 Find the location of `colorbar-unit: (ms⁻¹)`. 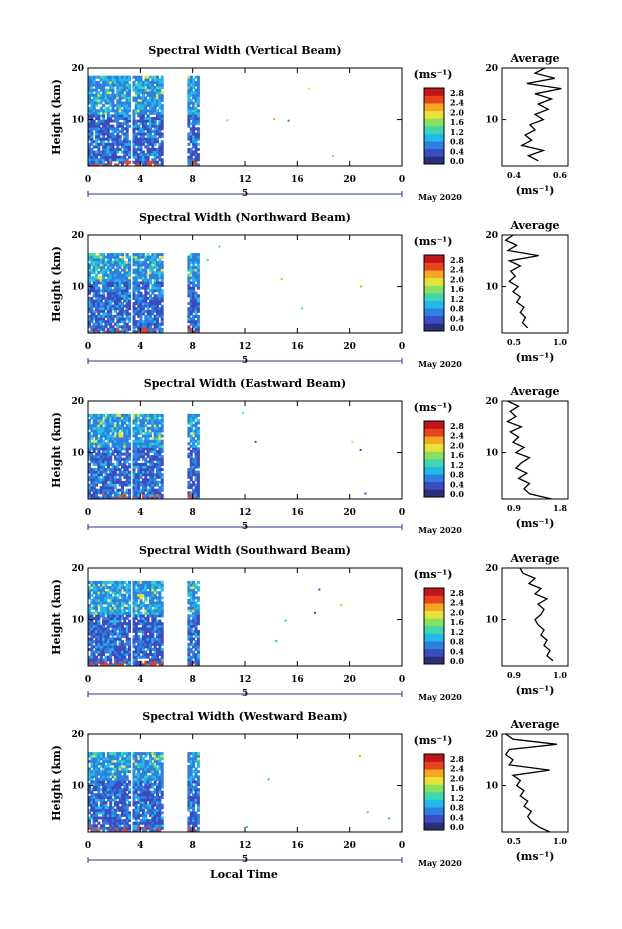

colorbar-unit: (ms⁻¹) is located at coordinates (433, 241).